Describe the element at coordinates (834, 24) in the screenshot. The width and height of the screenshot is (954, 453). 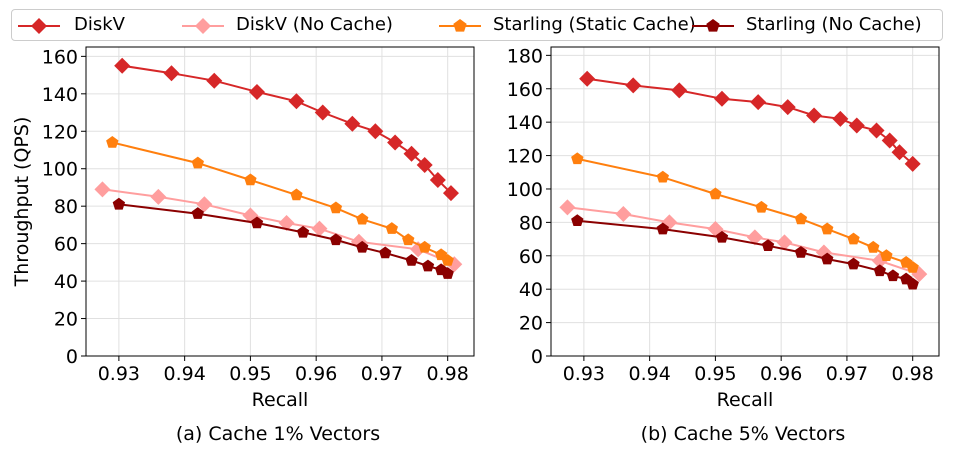
I see `legend-label: Starling (No Cache)` at that location.